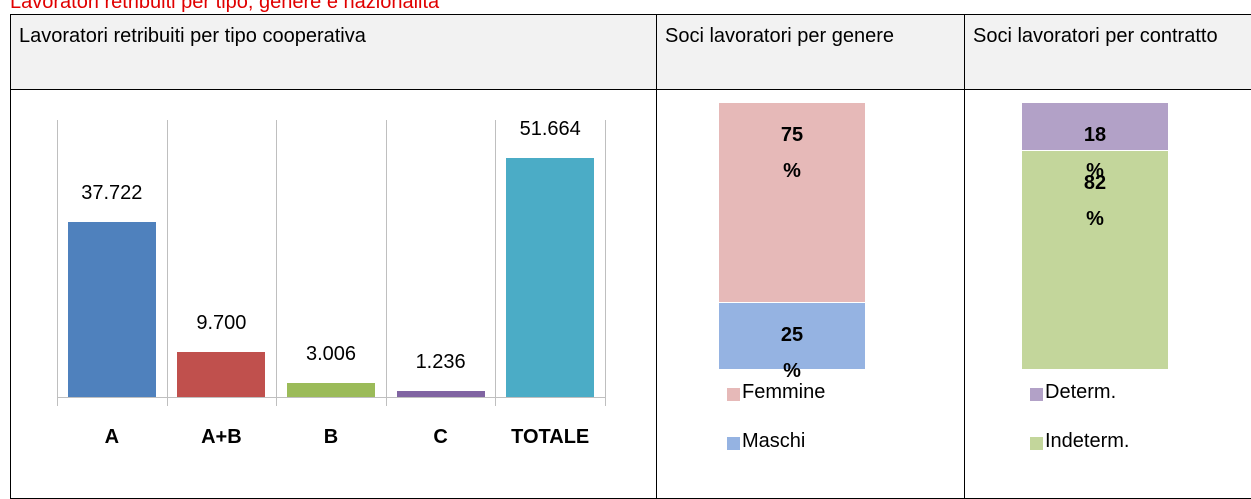 The height and width of the screenshot is (499, 1251). What do you see at coordinates (550, 437) in the screenshot?
I see `x-tick-label: TOTALE` at bounding box center [550, 437].